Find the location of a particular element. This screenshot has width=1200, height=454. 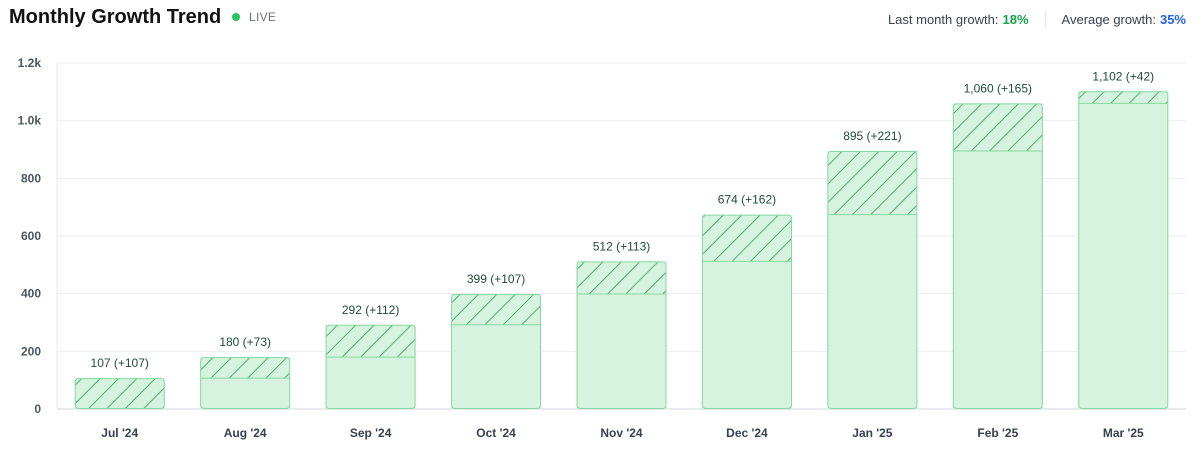

y-tick-label: 200 is located at coordinates (31, 351).